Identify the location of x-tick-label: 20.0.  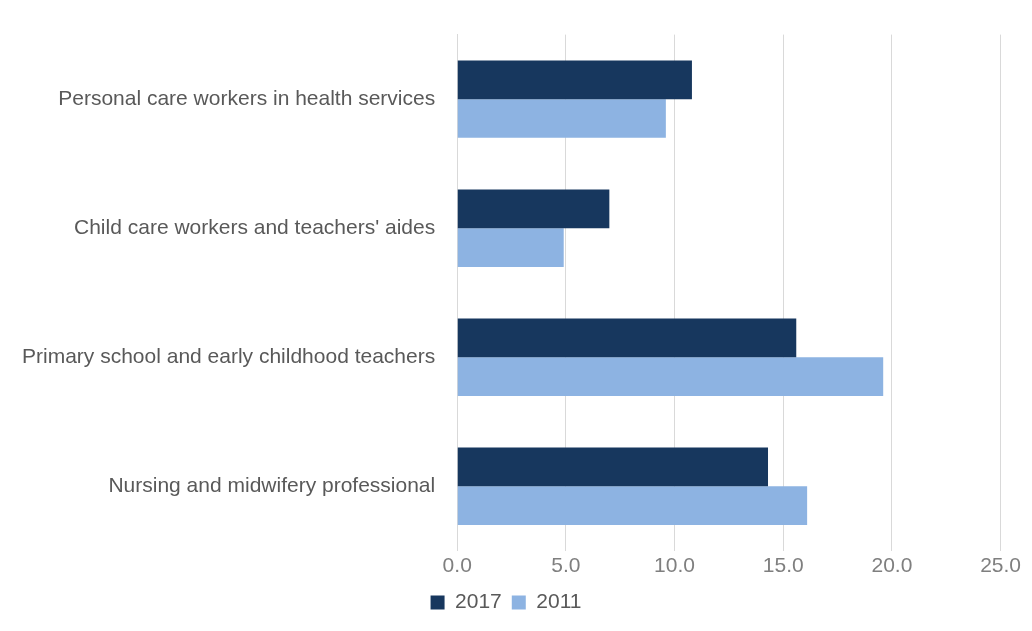
(892, 565).